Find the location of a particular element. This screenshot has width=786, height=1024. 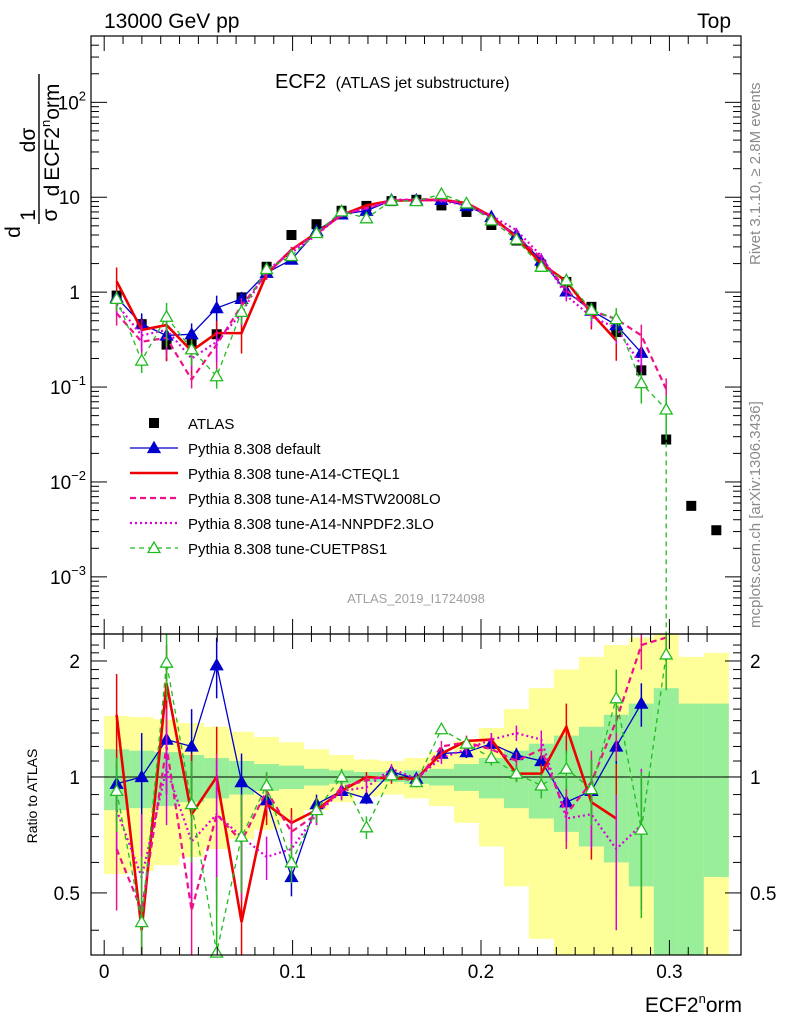

legend-entry: Pythia 8.308 tune-A14-MSTW2008LO is located at coordinates (285, 499).